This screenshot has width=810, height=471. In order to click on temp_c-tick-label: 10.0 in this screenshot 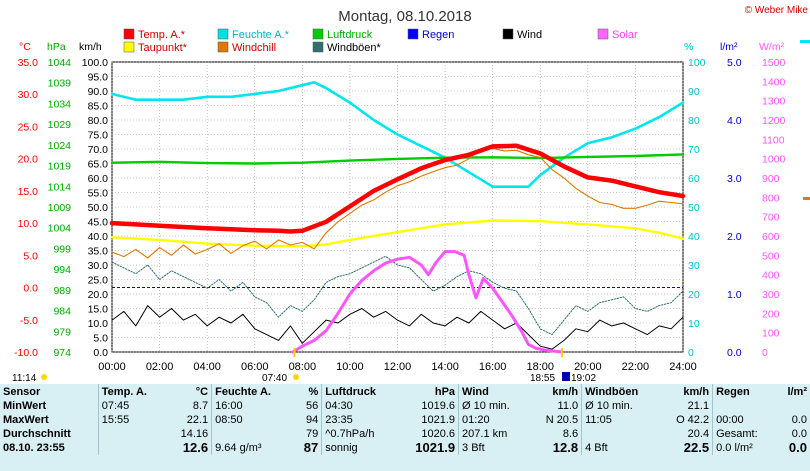, I will do `click(28, 224)`.